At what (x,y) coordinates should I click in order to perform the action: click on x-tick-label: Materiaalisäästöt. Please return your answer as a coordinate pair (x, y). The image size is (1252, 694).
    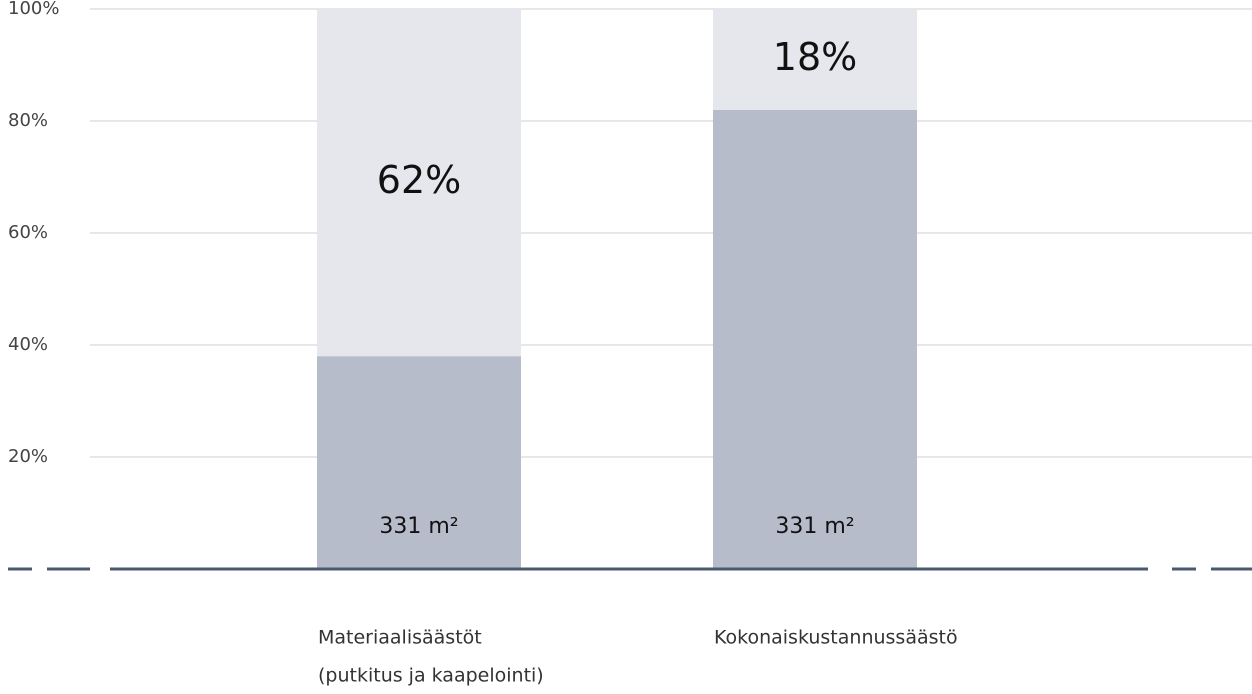
    Looking at the image, I should click on (400, 638).